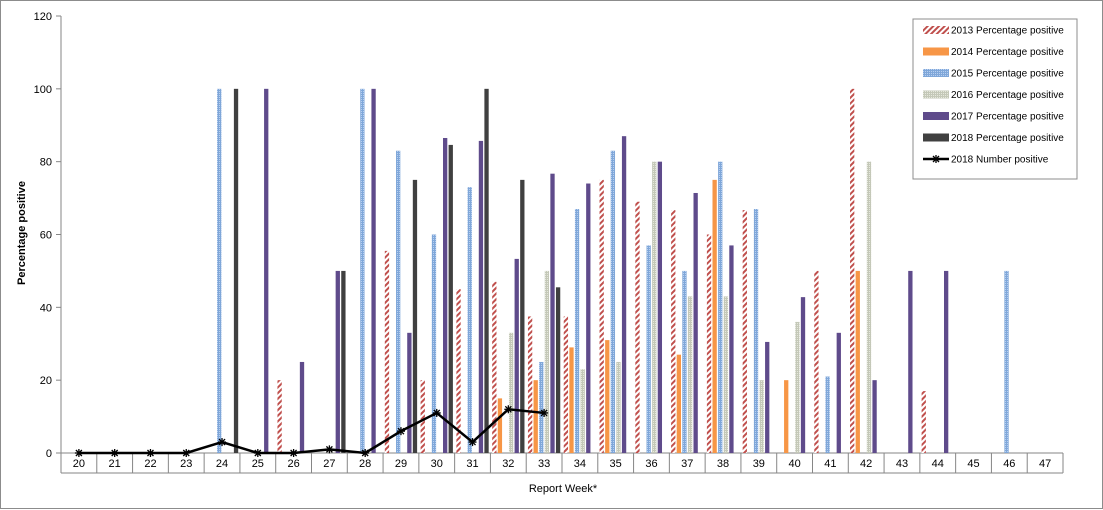  What do you see at coordinates (43, 17) in the screenshot?
I see `y-tick-label: 120` at bounding box center [43, 17].